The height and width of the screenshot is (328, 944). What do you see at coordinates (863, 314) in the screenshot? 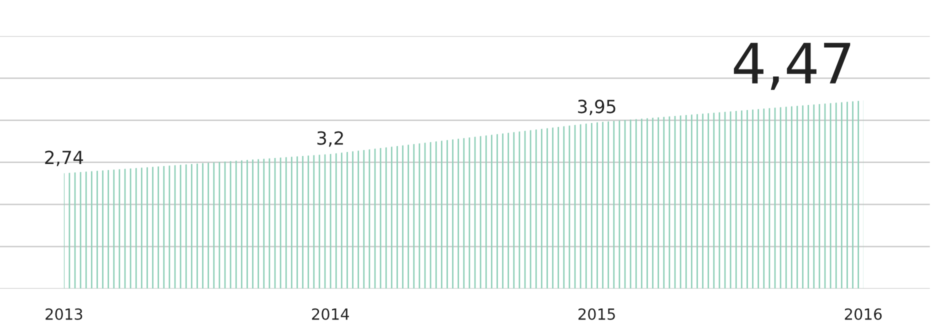
I see `x-tick-label: 2016` at bounding box center [863, 314].